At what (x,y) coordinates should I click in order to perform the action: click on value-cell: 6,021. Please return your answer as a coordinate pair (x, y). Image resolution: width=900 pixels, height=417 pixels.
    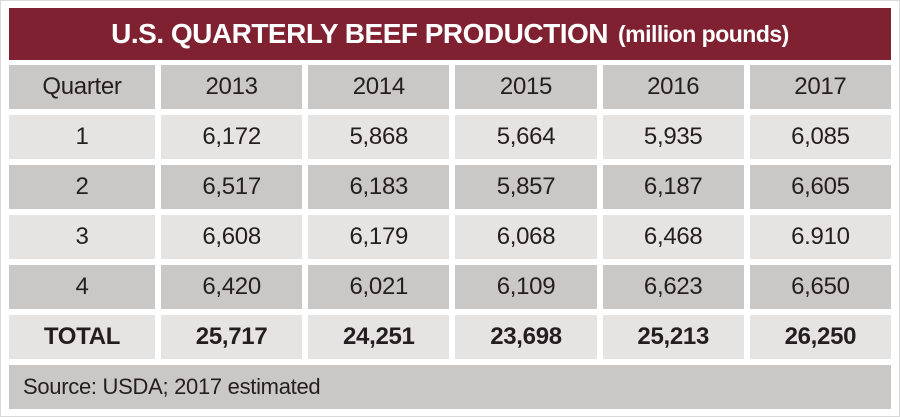
    Looking at the image, I should click on (379, 287).